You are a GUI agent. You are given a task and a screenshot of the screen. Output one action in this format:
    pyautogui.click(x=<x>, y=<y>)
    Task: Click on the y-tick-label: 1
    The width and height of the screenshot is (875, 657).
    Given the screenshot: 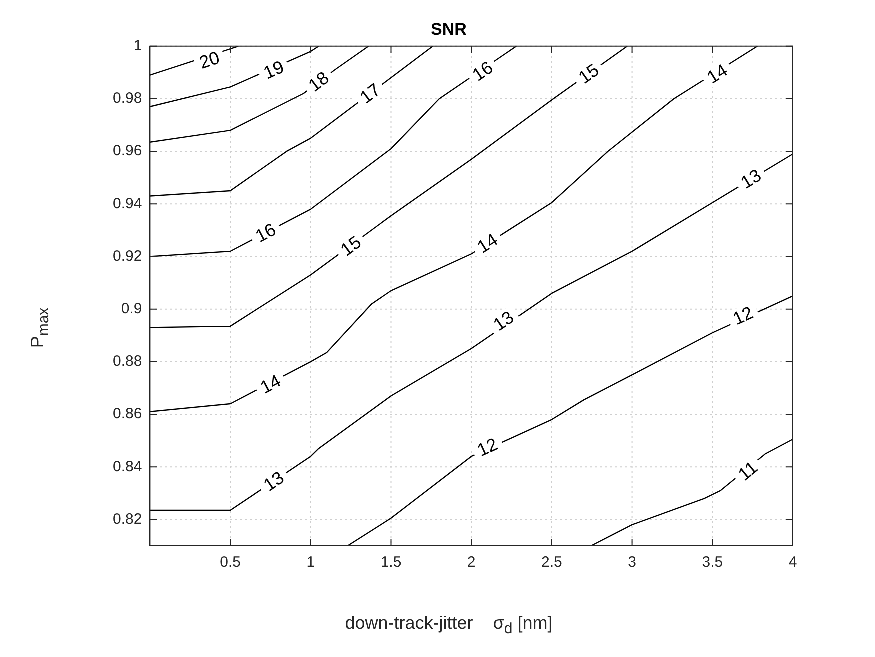 What is the action you would take?
    pyautogui.click(x=138, y=46)
    